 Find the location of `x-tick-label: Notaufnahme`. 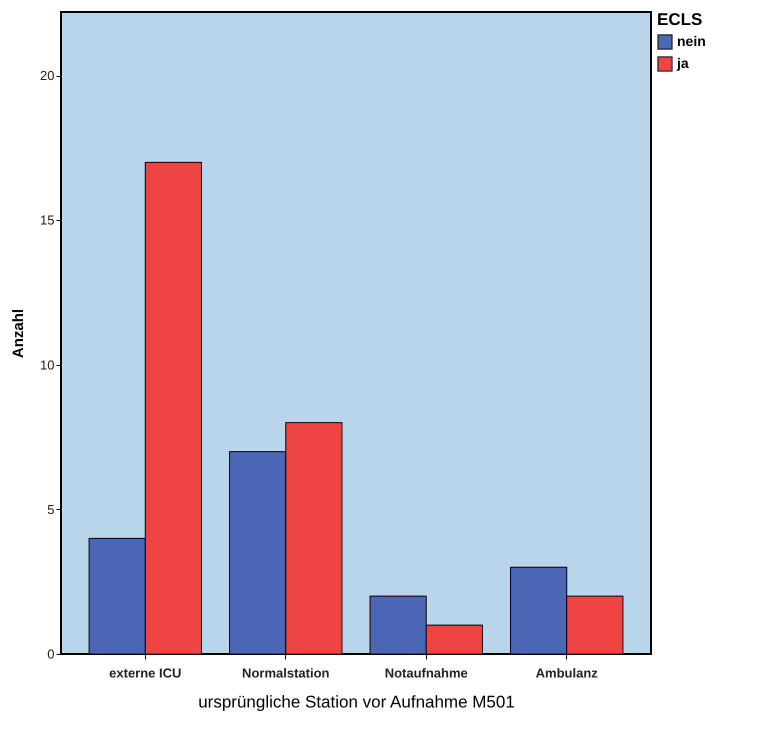

x-tick-label: Notaufnahme is located at coordinates (426, 673).